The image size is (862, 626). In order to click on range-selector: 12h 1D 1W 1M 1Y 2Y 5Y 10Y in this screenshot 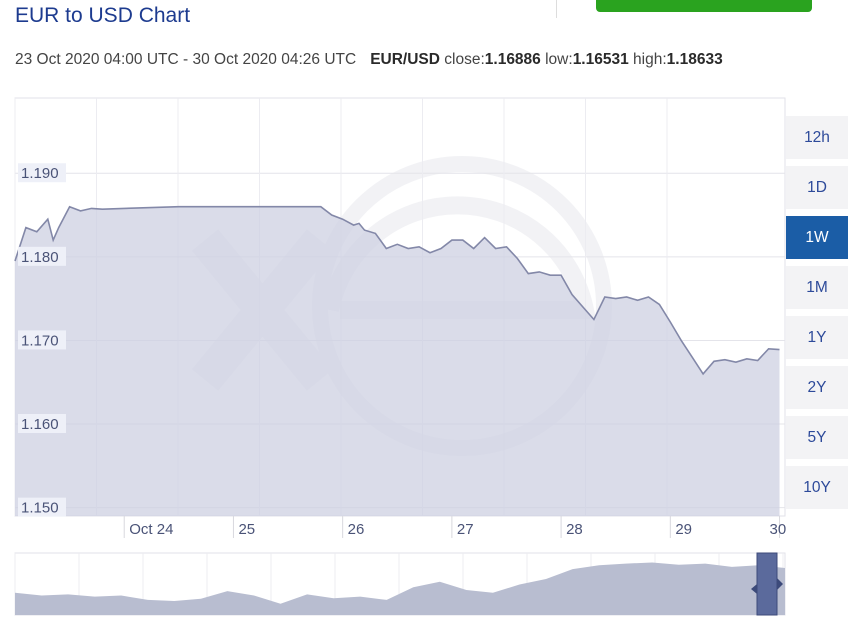, I will do `click(817, 316)`.